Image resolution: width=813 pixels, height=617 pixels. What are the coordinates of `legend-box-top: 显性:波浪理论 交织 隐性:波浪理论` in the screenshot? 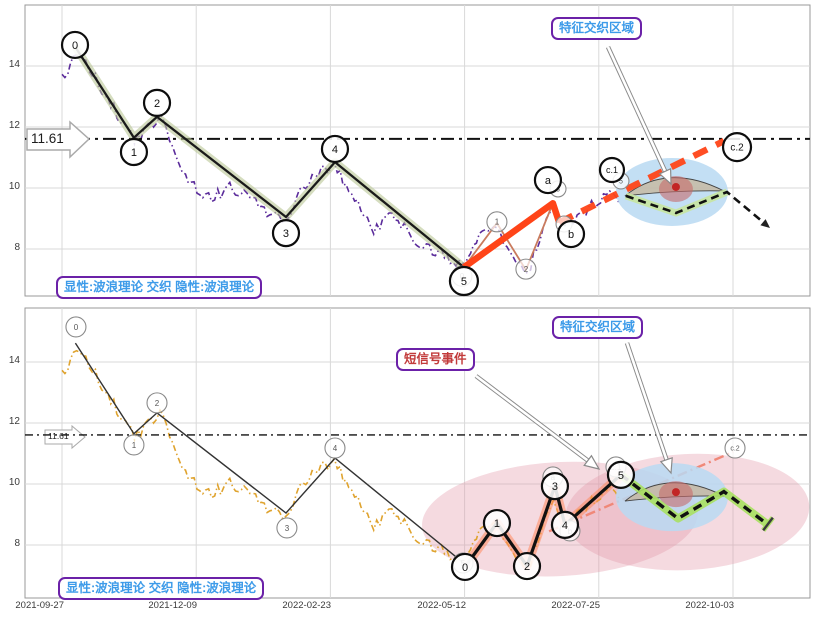 It's located at (159, 287).